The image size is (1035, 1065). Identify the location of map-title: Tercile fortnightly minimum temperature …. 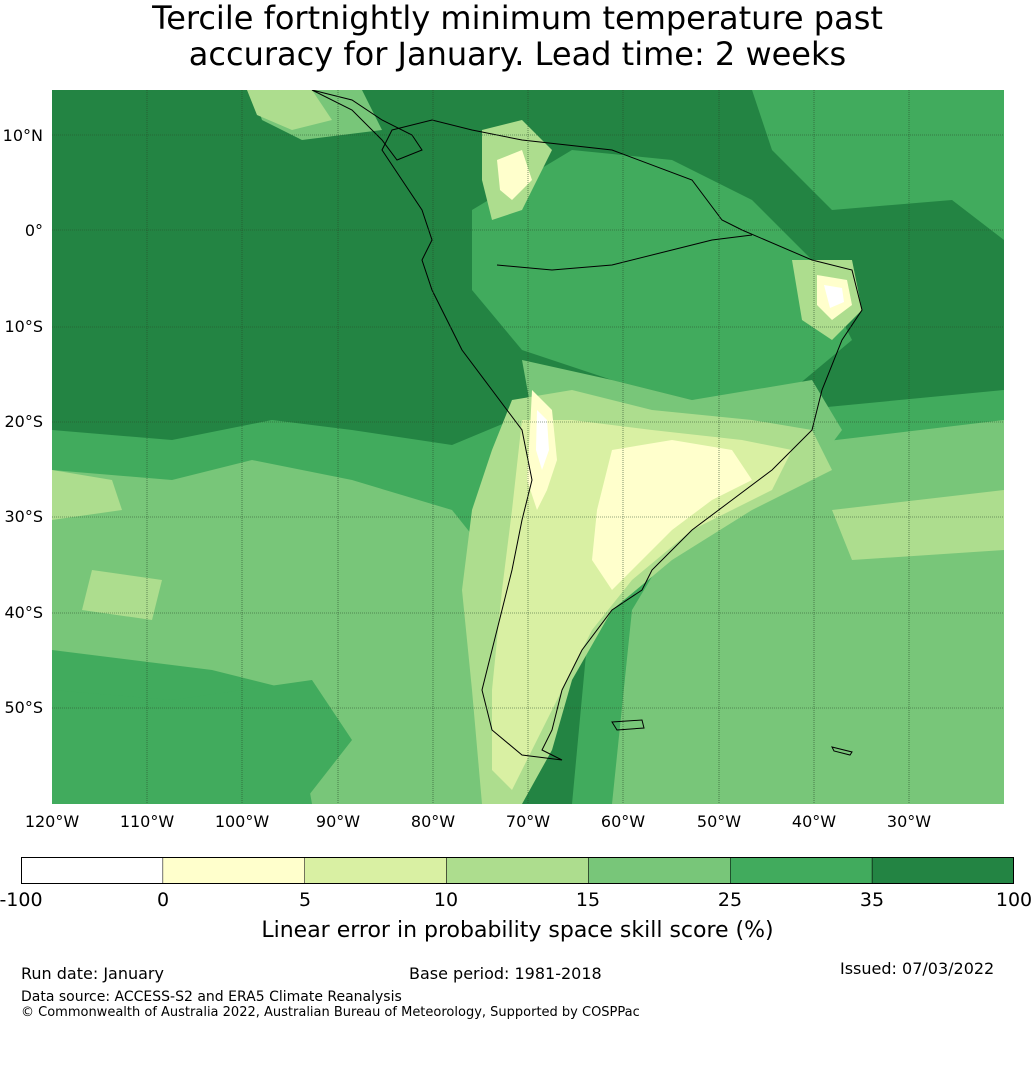
(517, 36).